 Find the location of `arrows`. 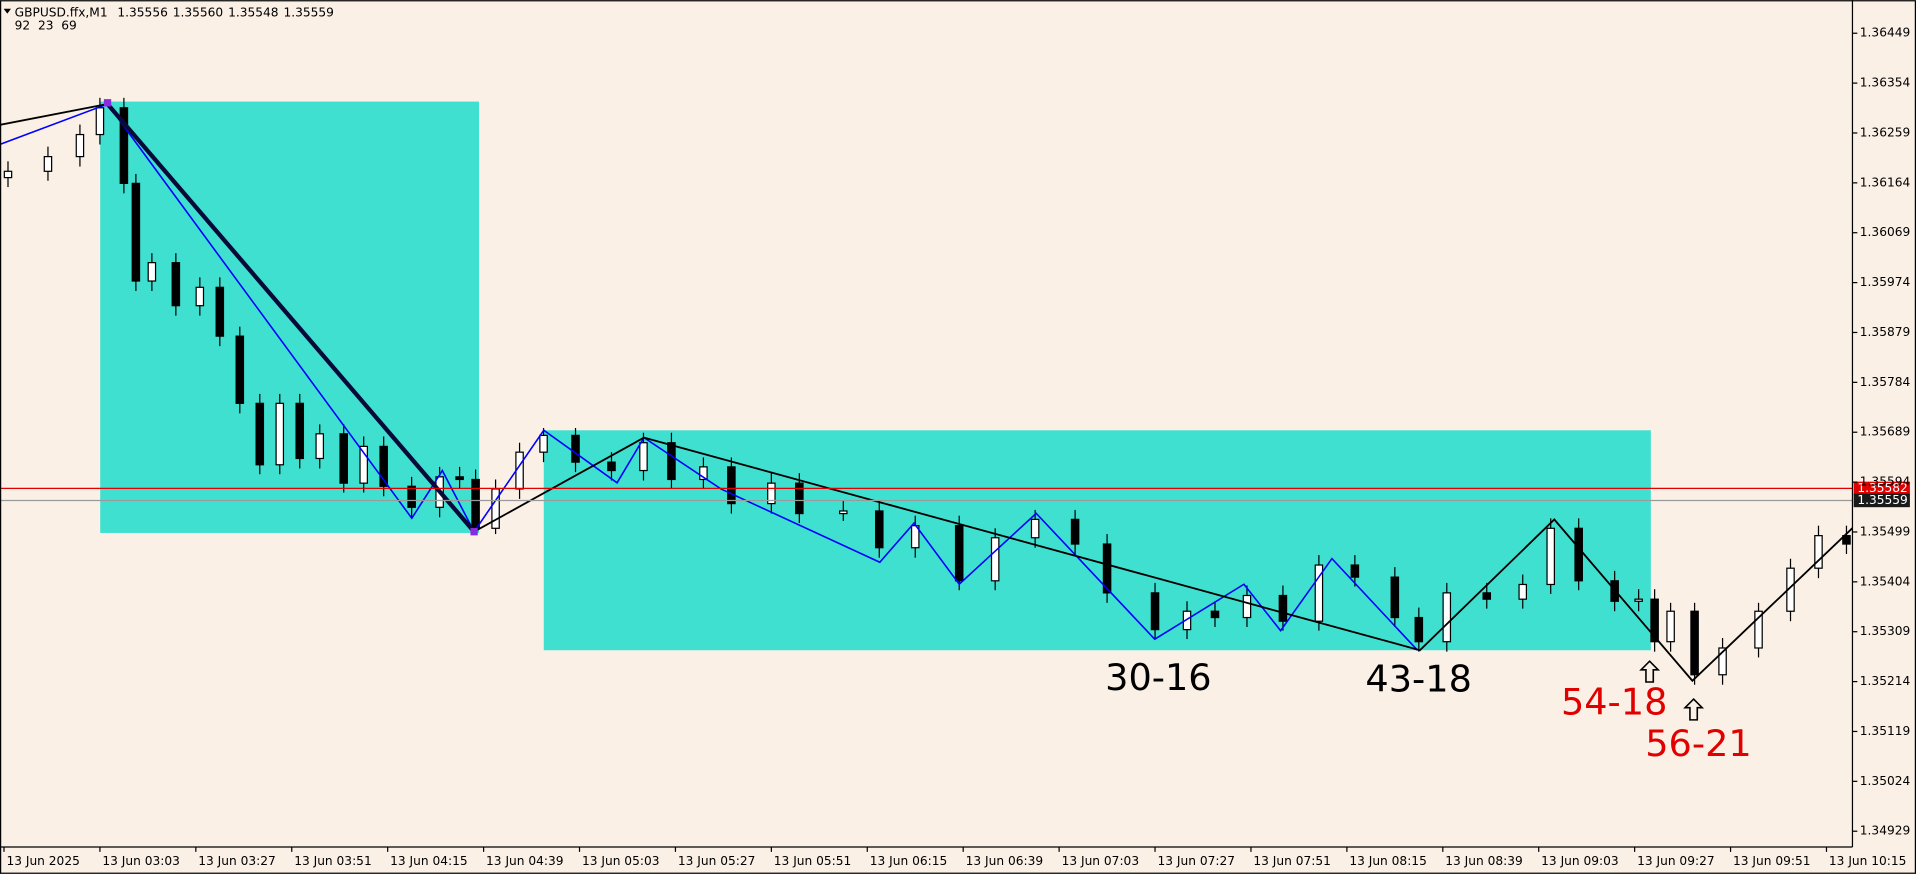

arrows is located at coordinates (1672, 690).